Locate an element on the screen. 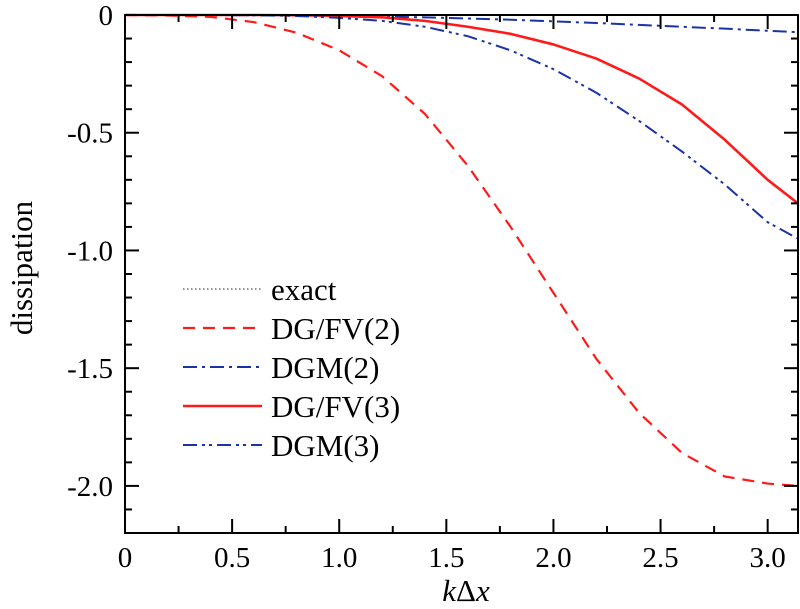  y-tick-label: -2.0 is located at coordinates (90, 487).